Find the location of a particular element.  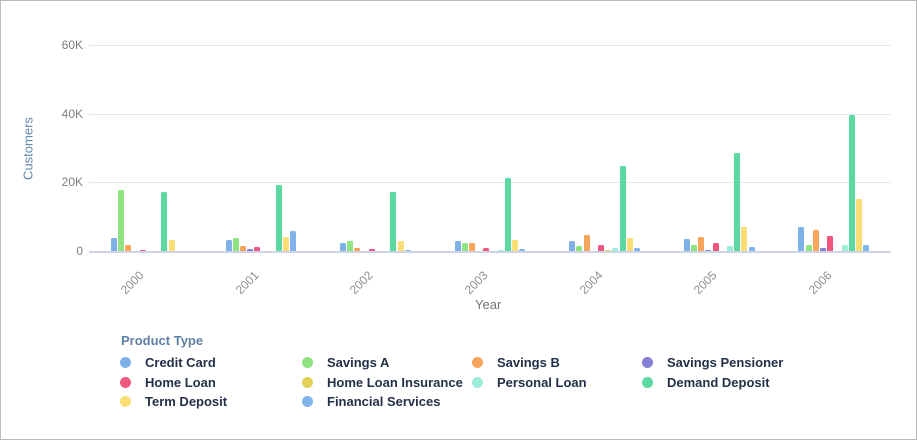

x-tick-label: 2006 is located at coordinates (820, 282).